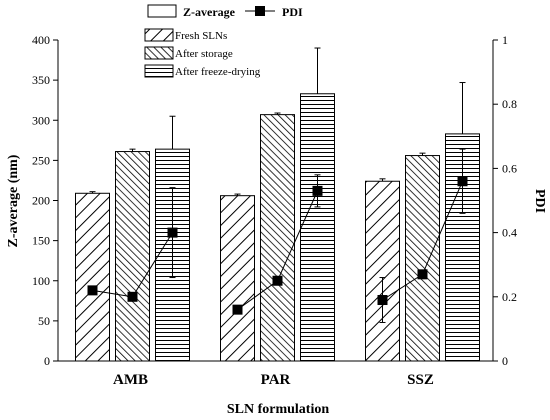 This screenshot has width=550, height=420. I want to click on y-right-tick-label: 0, so click(505, 361).